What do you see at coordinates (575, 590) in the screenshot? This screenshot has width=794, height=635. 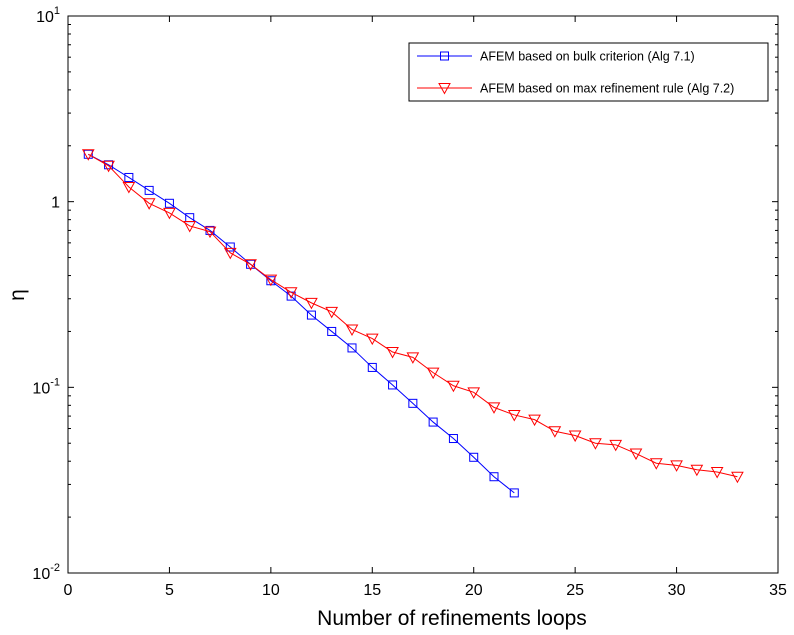 I see `x-tick-label: 25` at bounding box center [575, 590].